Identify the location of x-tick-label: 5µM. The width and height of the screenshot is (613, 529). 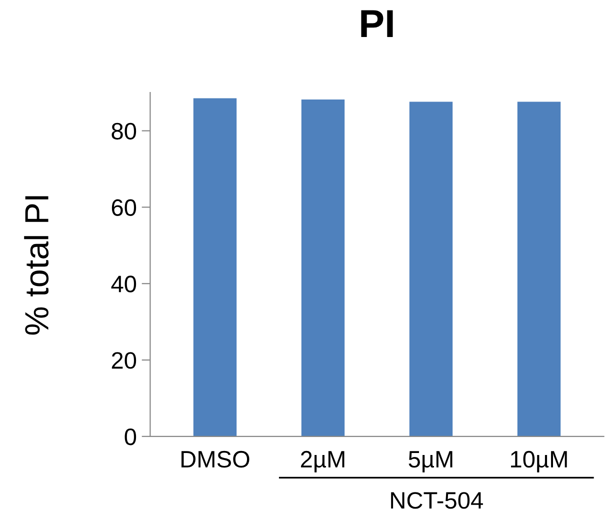
(430, 461).